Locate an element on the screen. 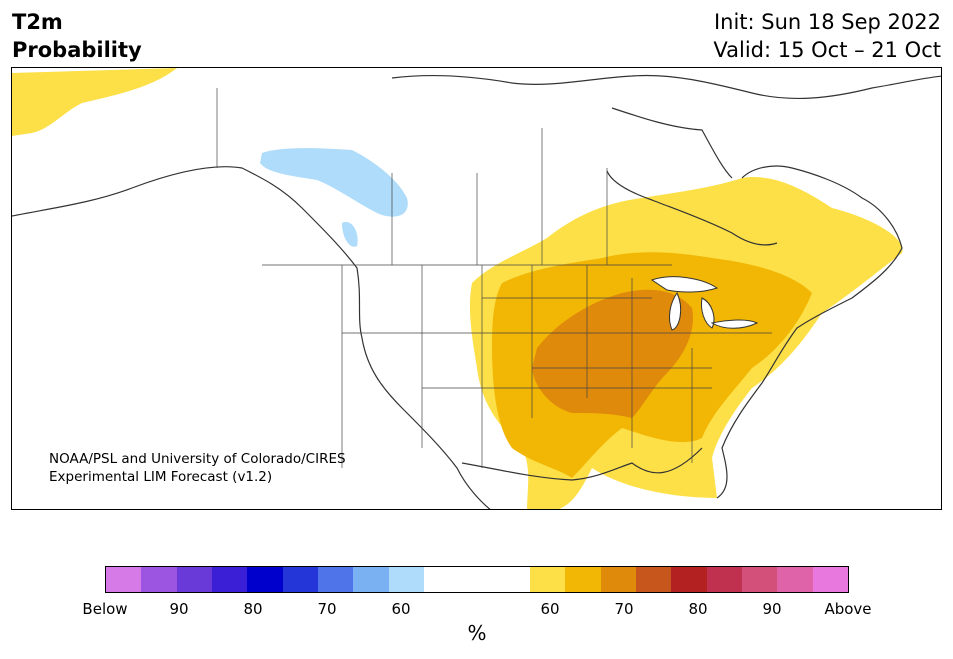 The height and width of the screenshot is (659, 953). credit-line-2: Experimental LIM Forecast (v1.2) is located at coordinates (161, 477).